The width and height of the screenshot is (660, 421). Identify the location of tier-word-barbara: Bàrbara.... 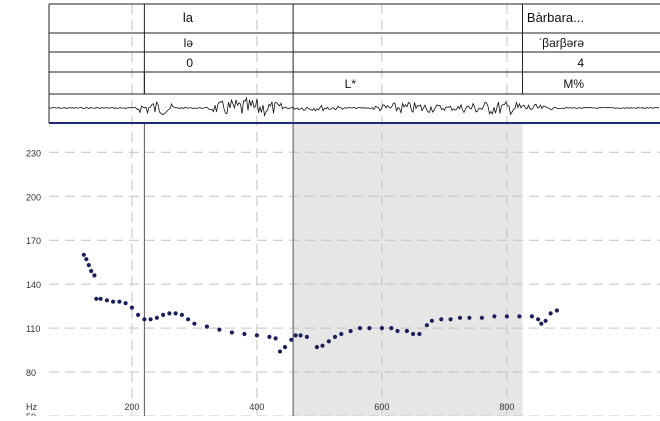
(555, 17).